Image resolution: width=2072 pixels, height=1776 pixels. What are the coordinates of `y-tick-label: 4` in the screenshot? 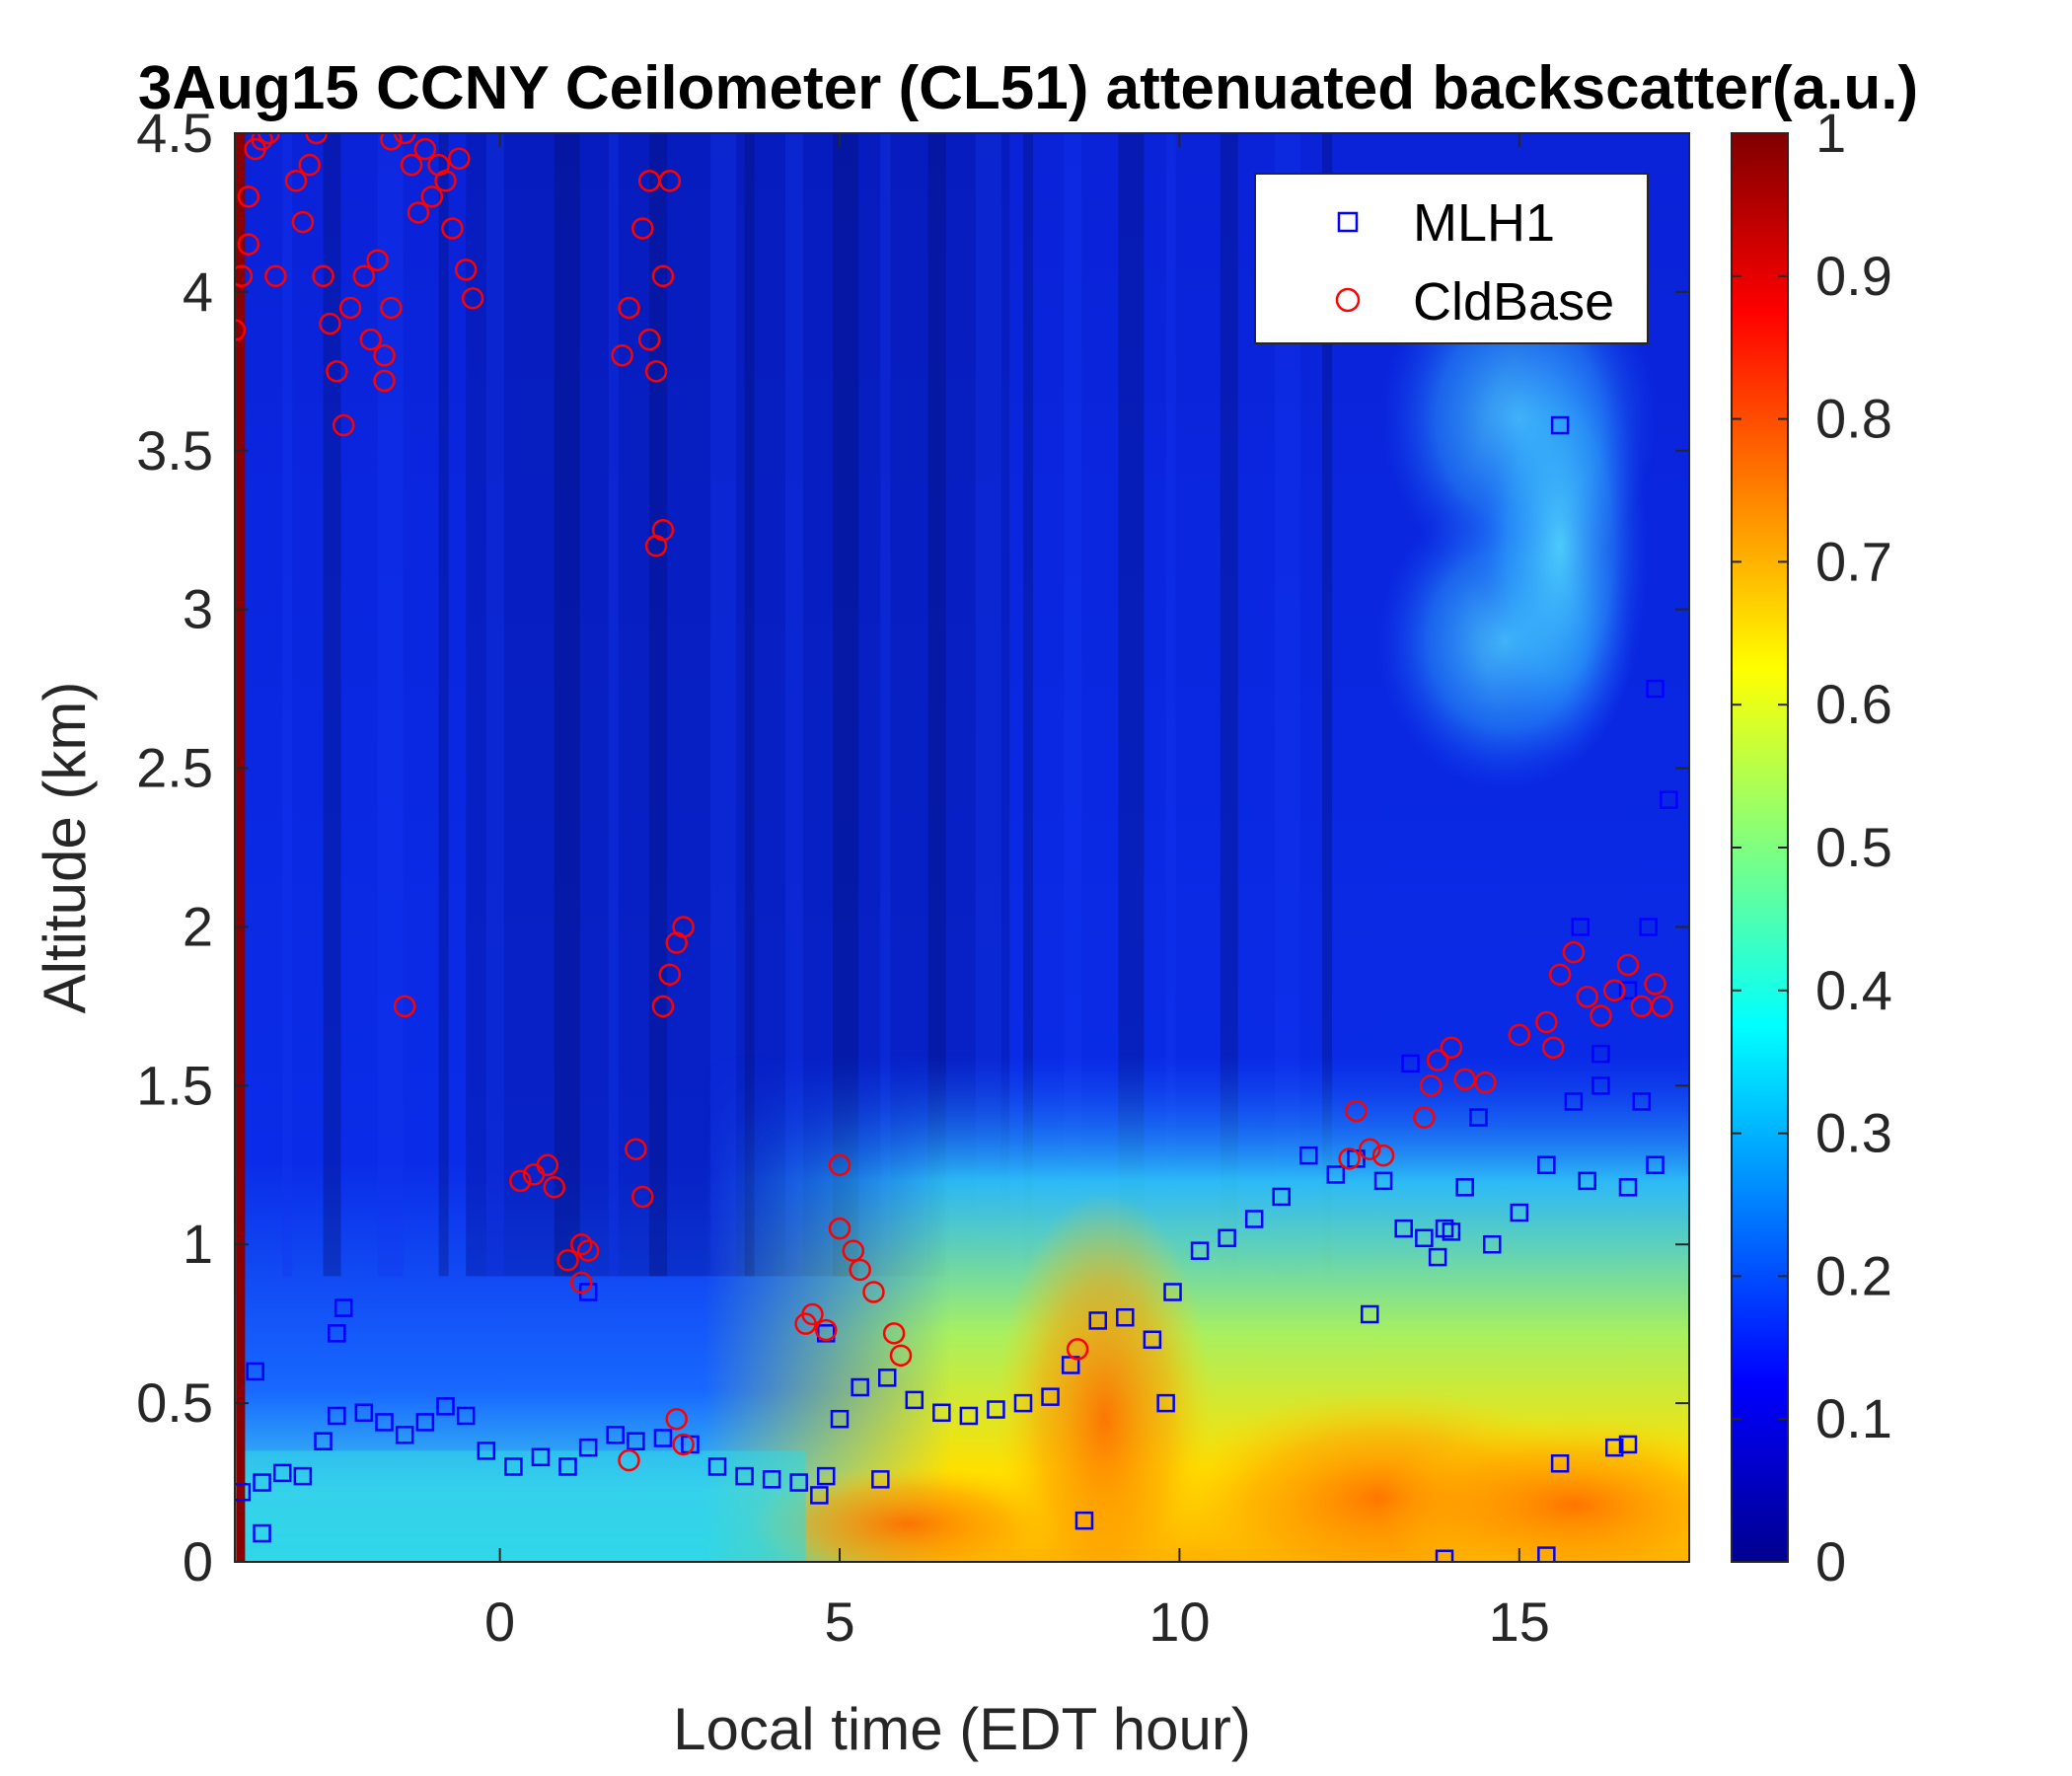 It's located at (198, 292).